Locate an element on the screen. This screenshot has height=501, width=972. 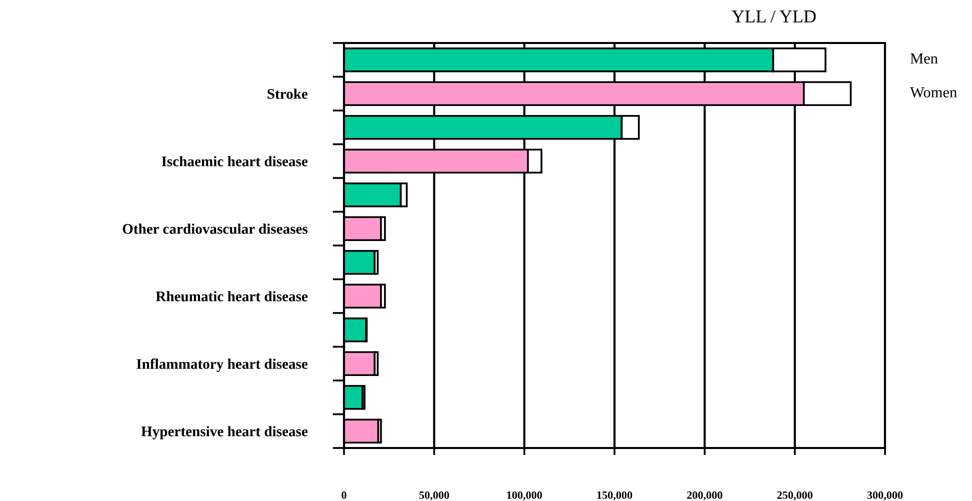
x-tick-label: 100,000 is located at coordinates (524, 495).